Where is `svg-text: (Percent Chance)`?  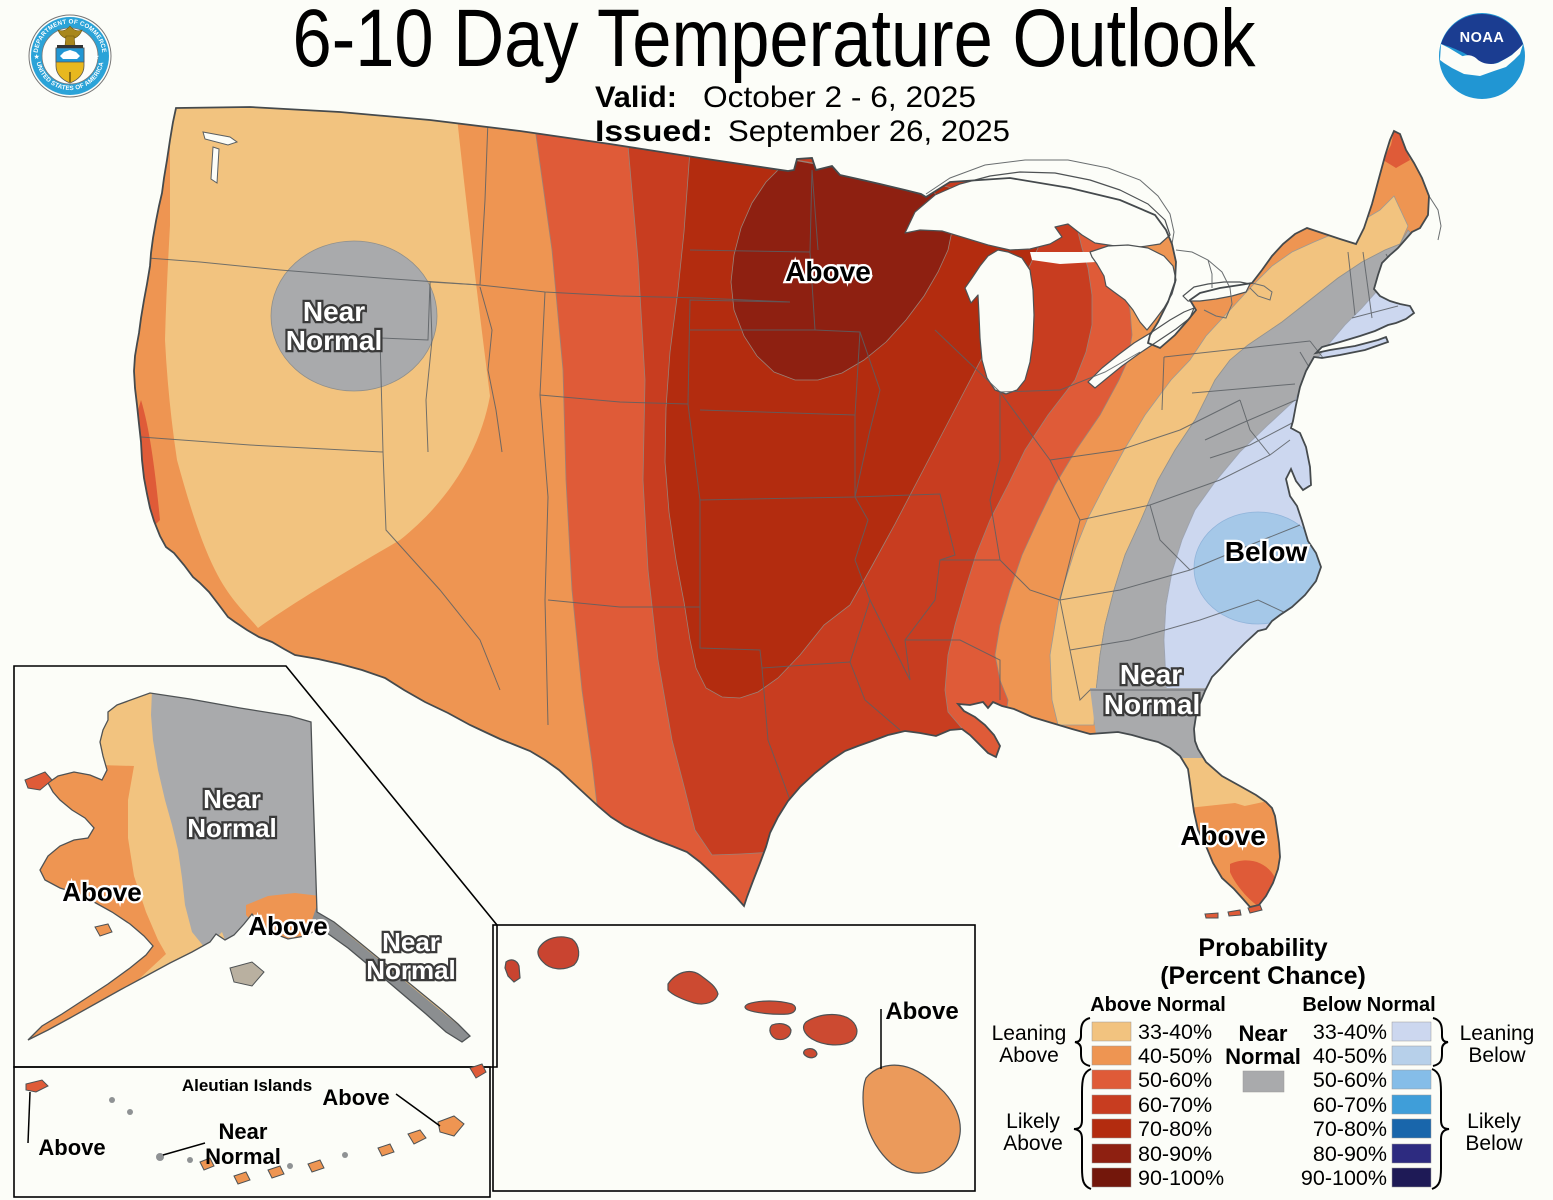
svg-text: (Percent Chance) is located at coordinates (1263, 976).